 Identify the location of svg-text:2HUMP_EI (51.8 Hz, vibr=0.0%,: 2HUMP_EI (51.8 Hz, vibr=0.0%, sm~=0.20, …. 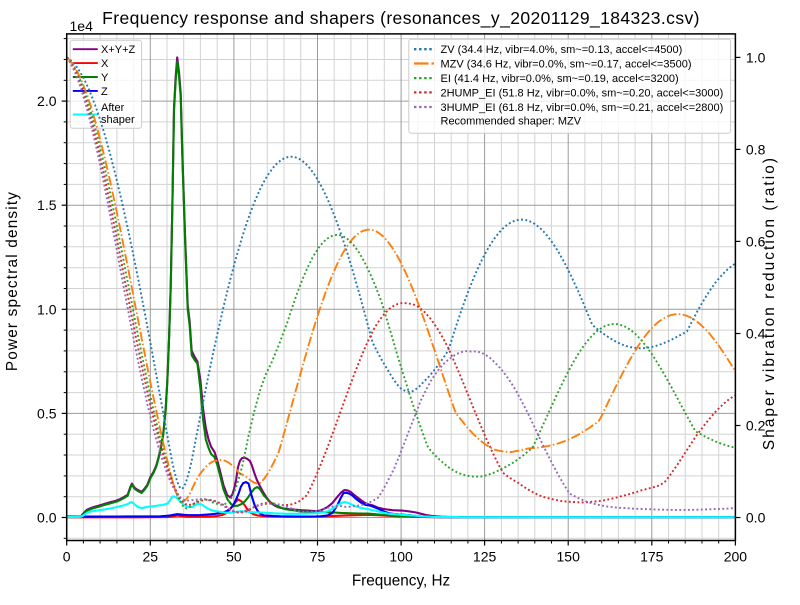
(582, 93).